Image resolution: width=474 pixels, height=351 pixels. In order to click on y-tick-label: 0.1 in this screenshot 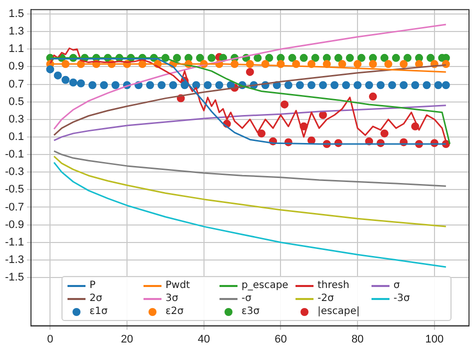, I will do `click(16, 136)`.